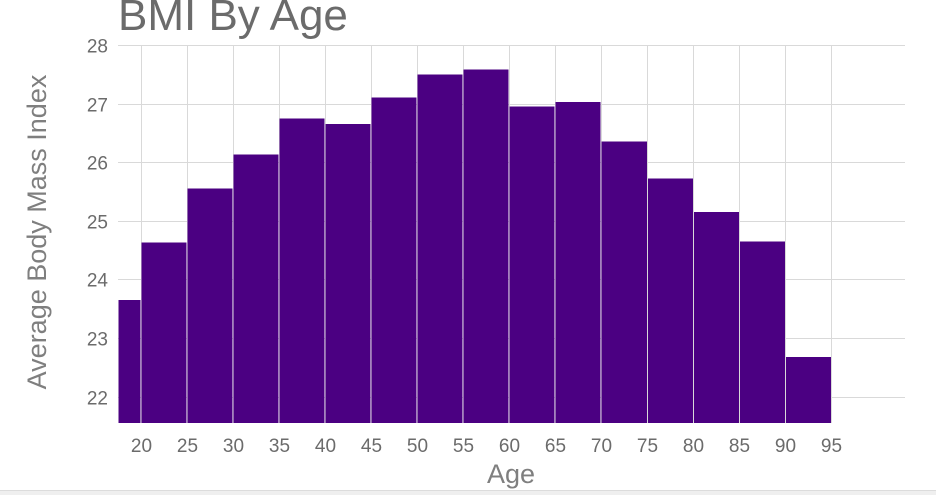 This screenshot has height=495, width=936. Describe the element at coordinates (463, 446) in the screenshot. I see `x-tick-label: 55` at that location.